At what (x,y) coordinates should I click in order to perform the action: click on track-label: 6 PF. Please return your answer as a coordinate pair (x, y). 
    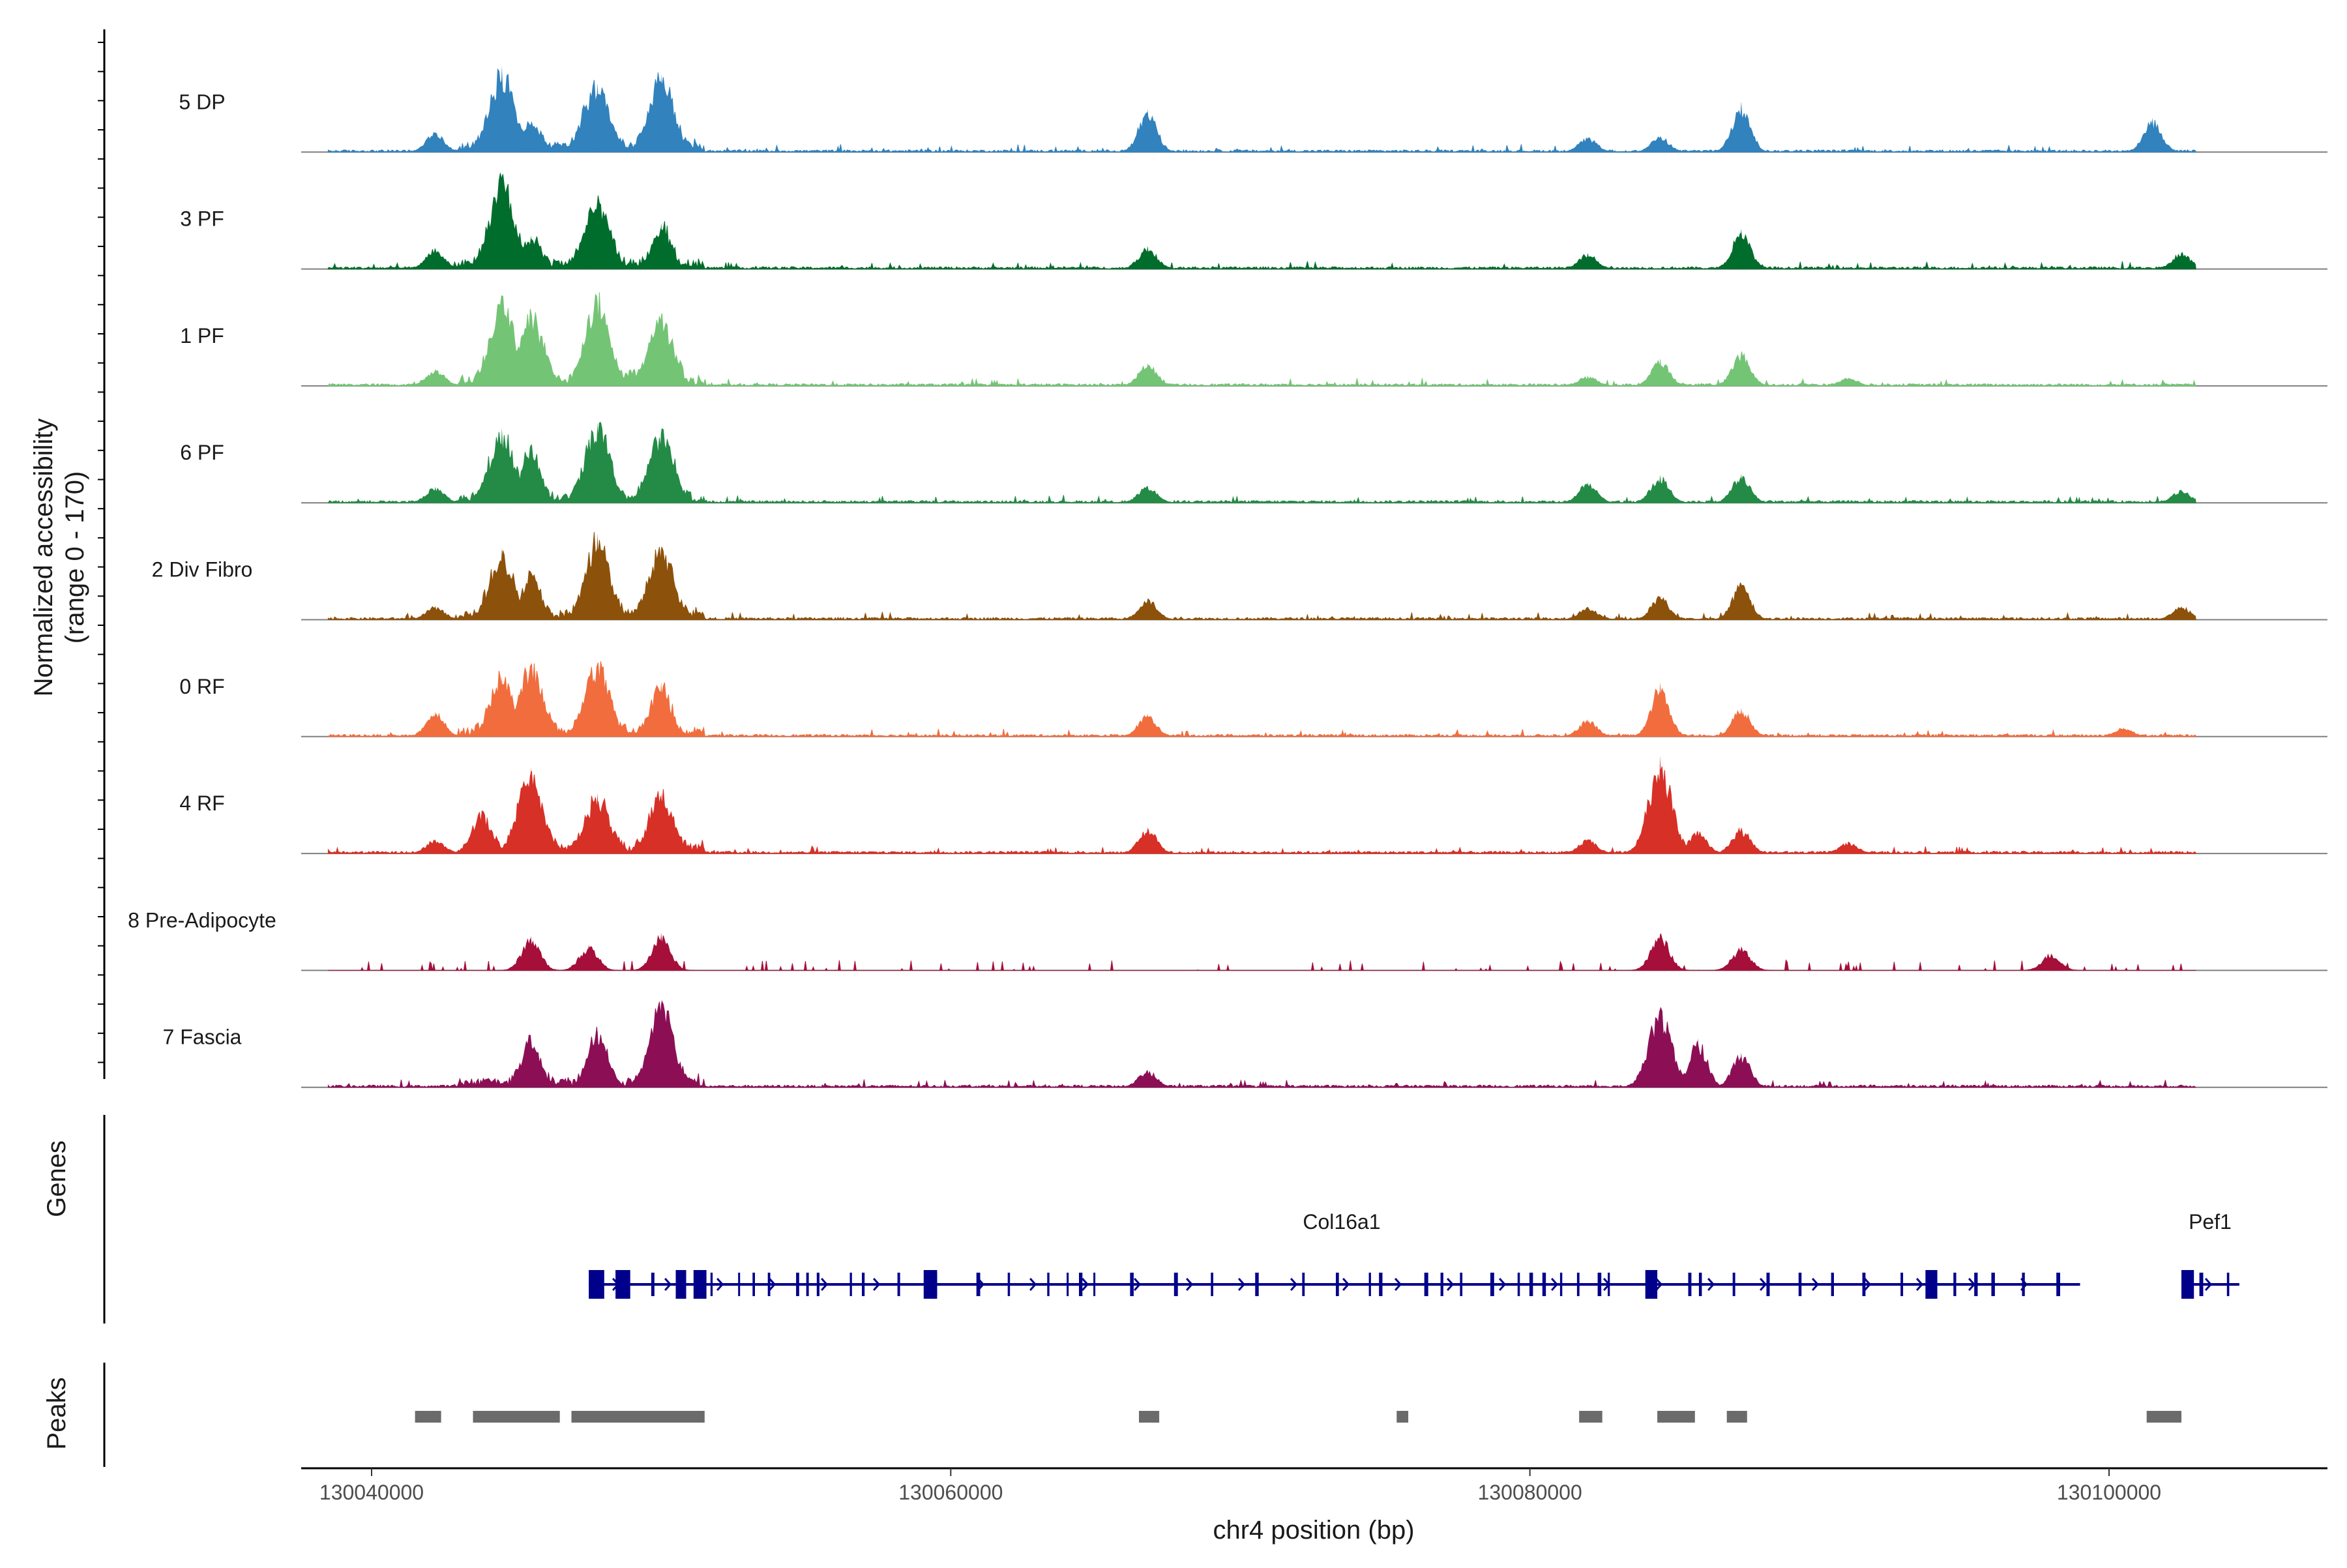
    Looking at the image, I should click on (202, 453).